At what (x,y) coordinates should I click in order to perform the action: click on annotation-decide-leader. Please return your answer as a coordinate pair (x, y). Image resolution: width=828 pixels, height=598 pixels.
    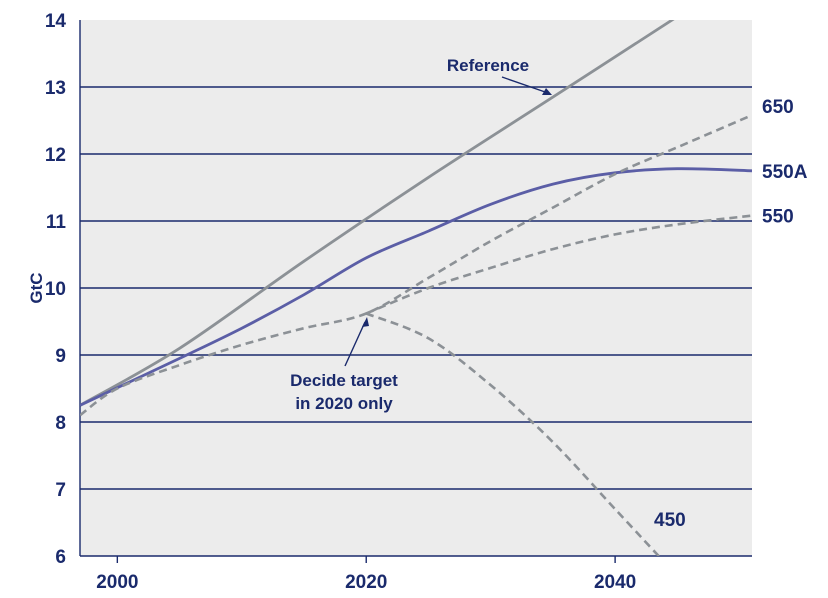
    Looking at the image, I should click on (355, 344).